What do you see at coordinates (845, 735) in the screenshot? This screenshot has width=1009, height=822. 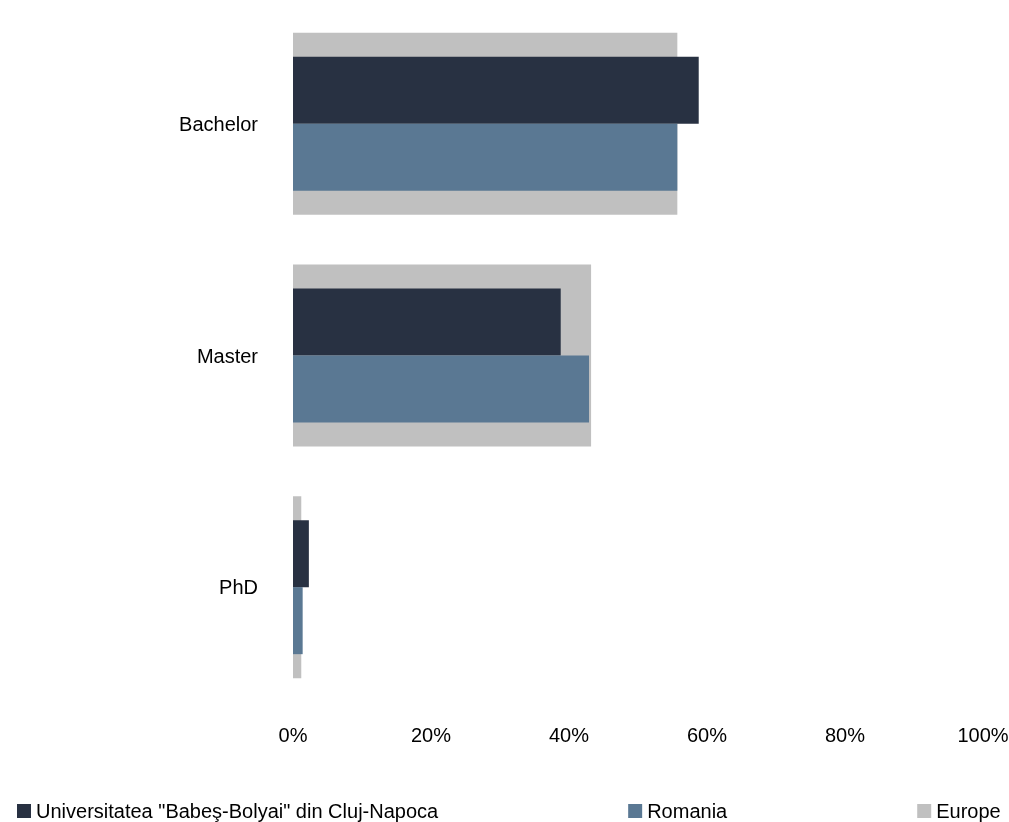 I see `x-tick-label: 80%` at bounding box center [845, 735].